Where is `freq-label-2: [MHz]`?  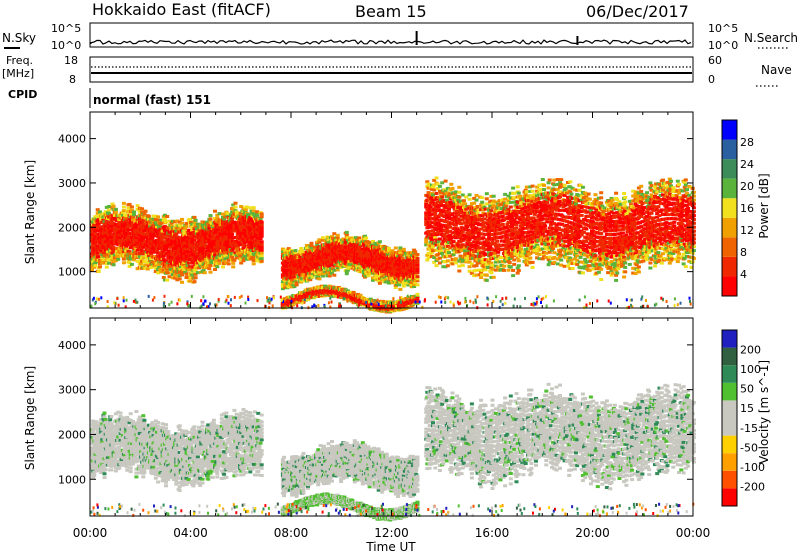
freq-label-2: [MHz] is located at coordinates (18, 73).